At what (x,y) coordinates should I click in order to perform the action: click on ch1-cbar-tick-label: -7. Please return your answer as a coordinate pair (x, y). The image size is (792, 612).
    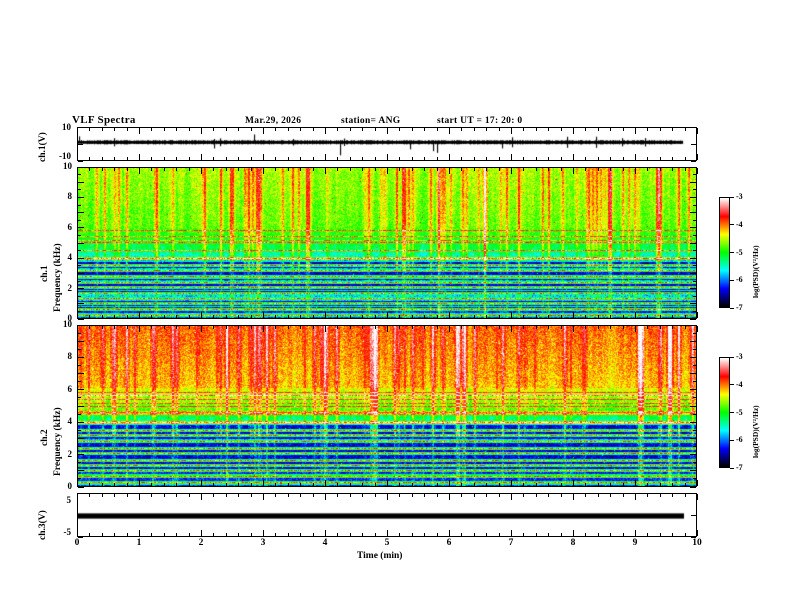
    Looking at the image, I should click on (739, 307).